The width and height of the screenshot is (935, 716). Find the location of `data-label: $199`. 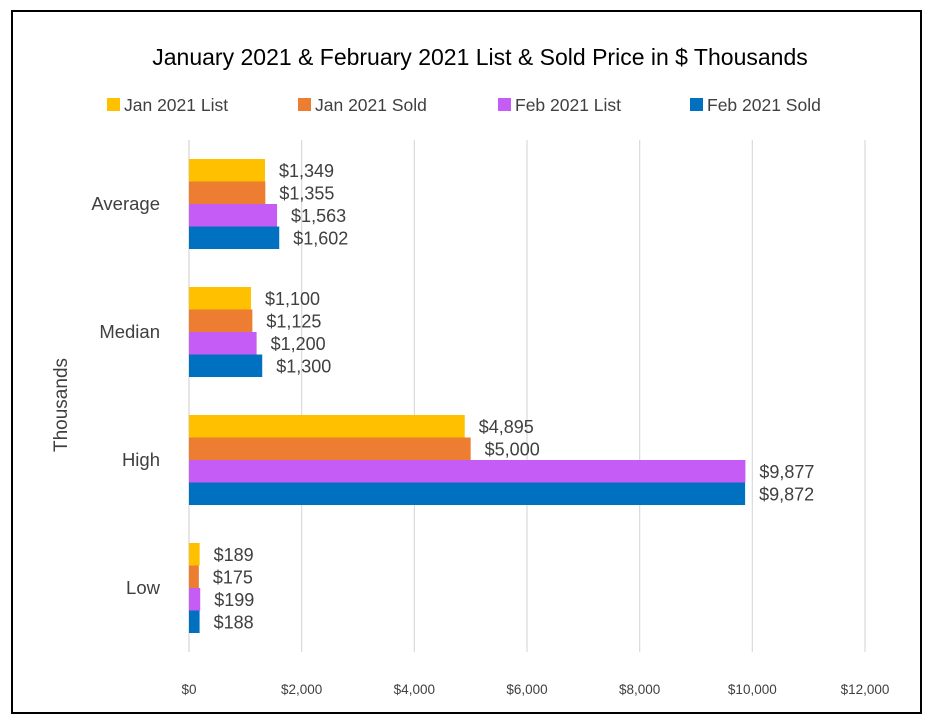

data-label: $199 is located at coordinates (234, 600).